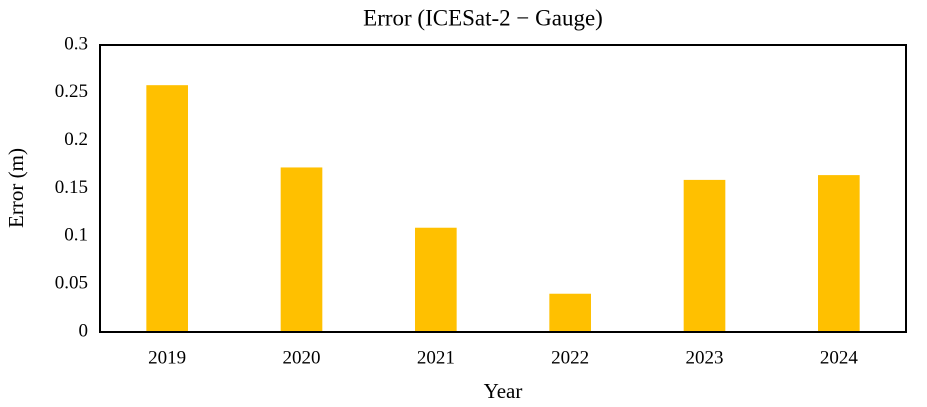 This screenshot has height=407, width=927. I want to click on x-axis-title: Year, so click(503, 391).